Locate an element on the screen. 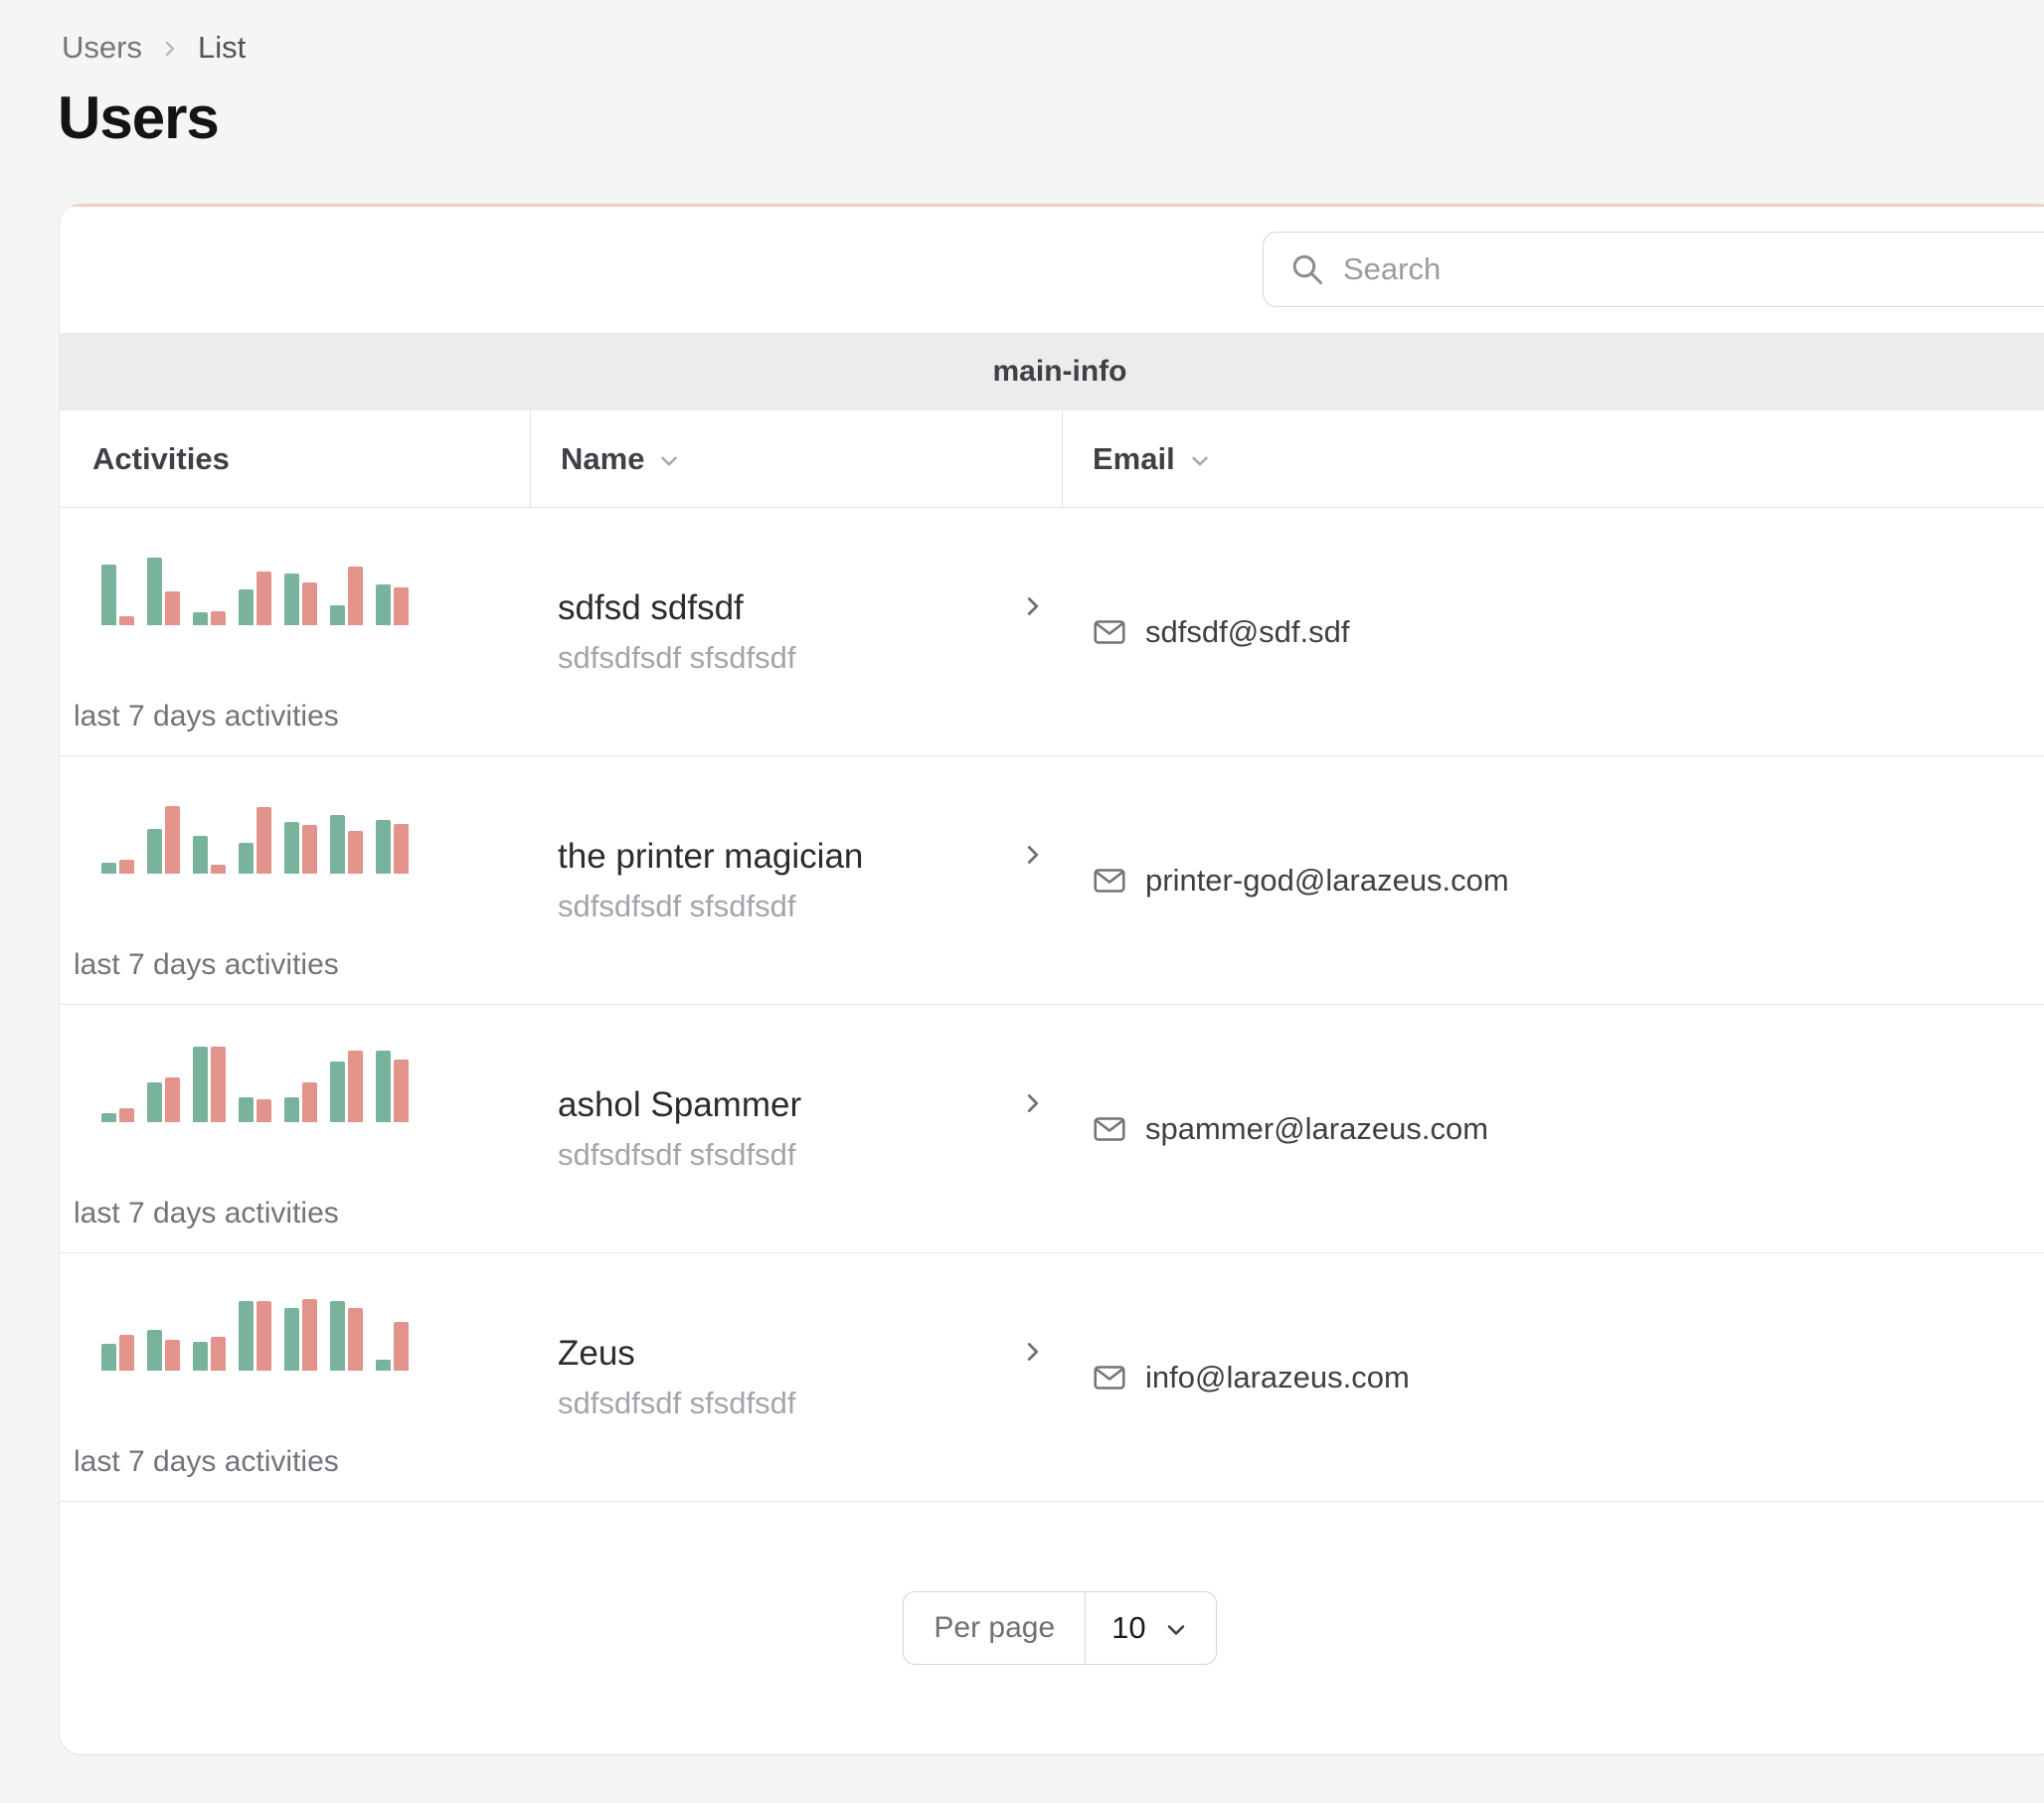  user-email: sdfsdf@sdf.sdf is located at coordinates (1247, 631).